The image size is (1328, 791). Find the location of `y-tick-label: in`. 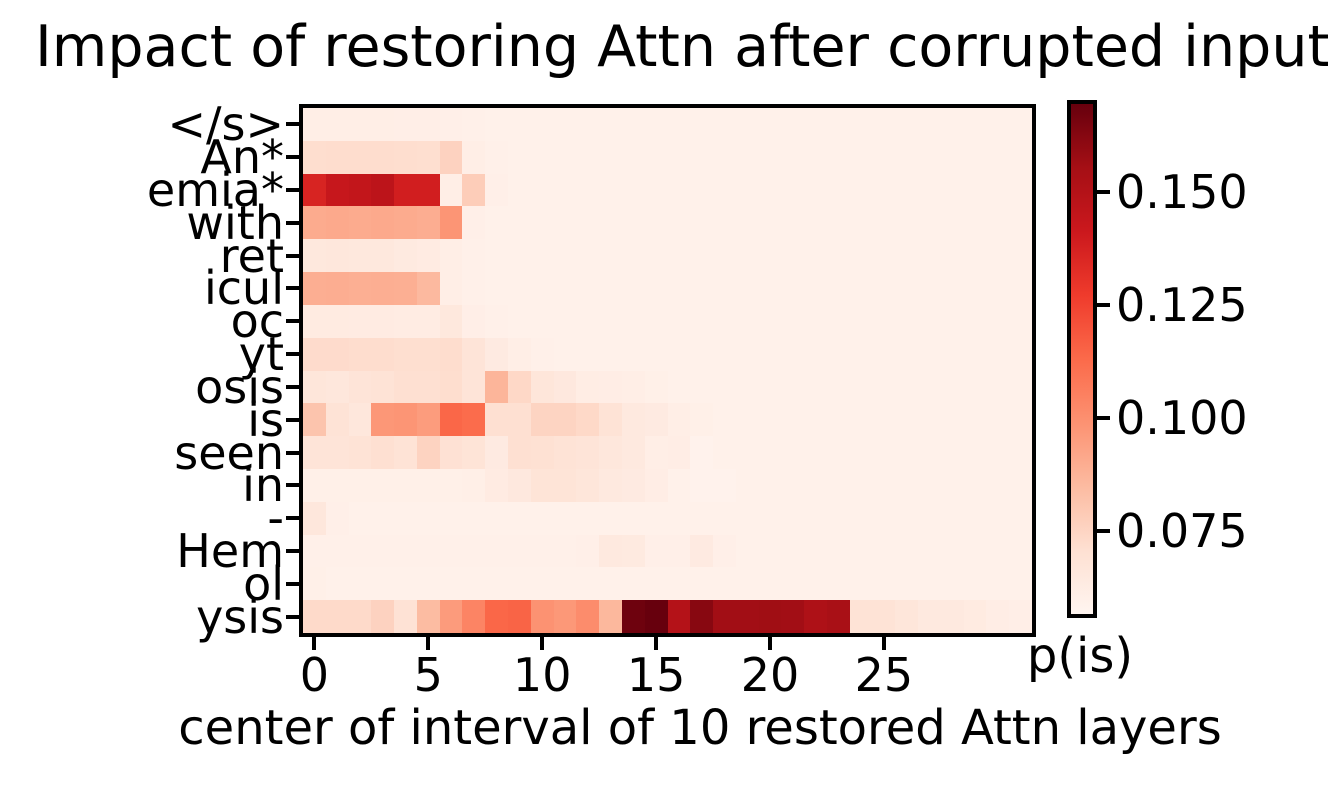

y-tick-label: in is located at coordinates (263, 485).